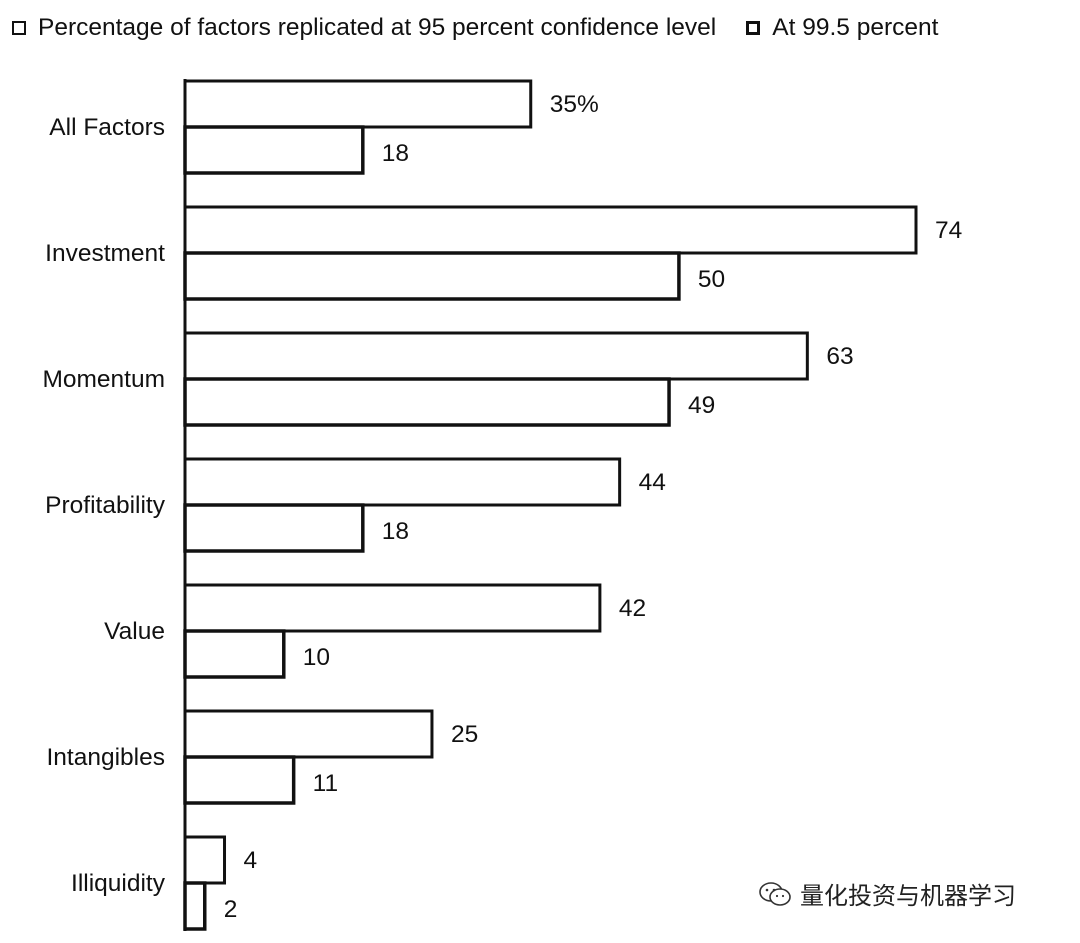  Describe the element at coordinates (103, 379) in the screenshot. I see `category-label: Momentum` at that location.